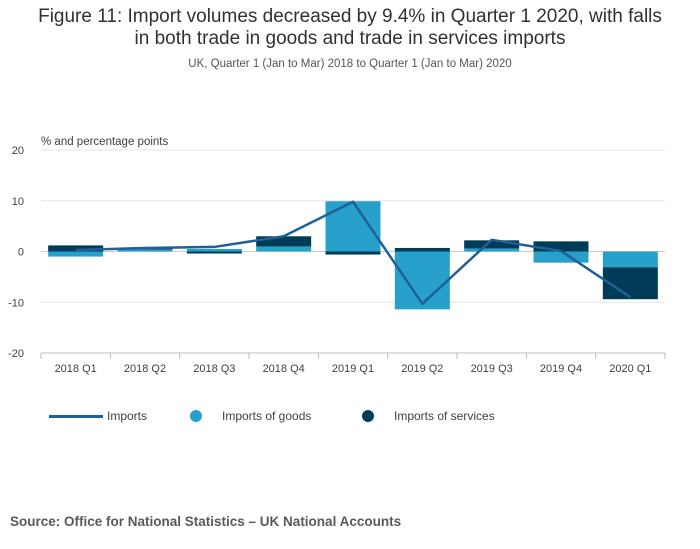 The image size is (700, 549). I want to click on legend-item-imports-of-services: Imports of services, so click(428, 416).